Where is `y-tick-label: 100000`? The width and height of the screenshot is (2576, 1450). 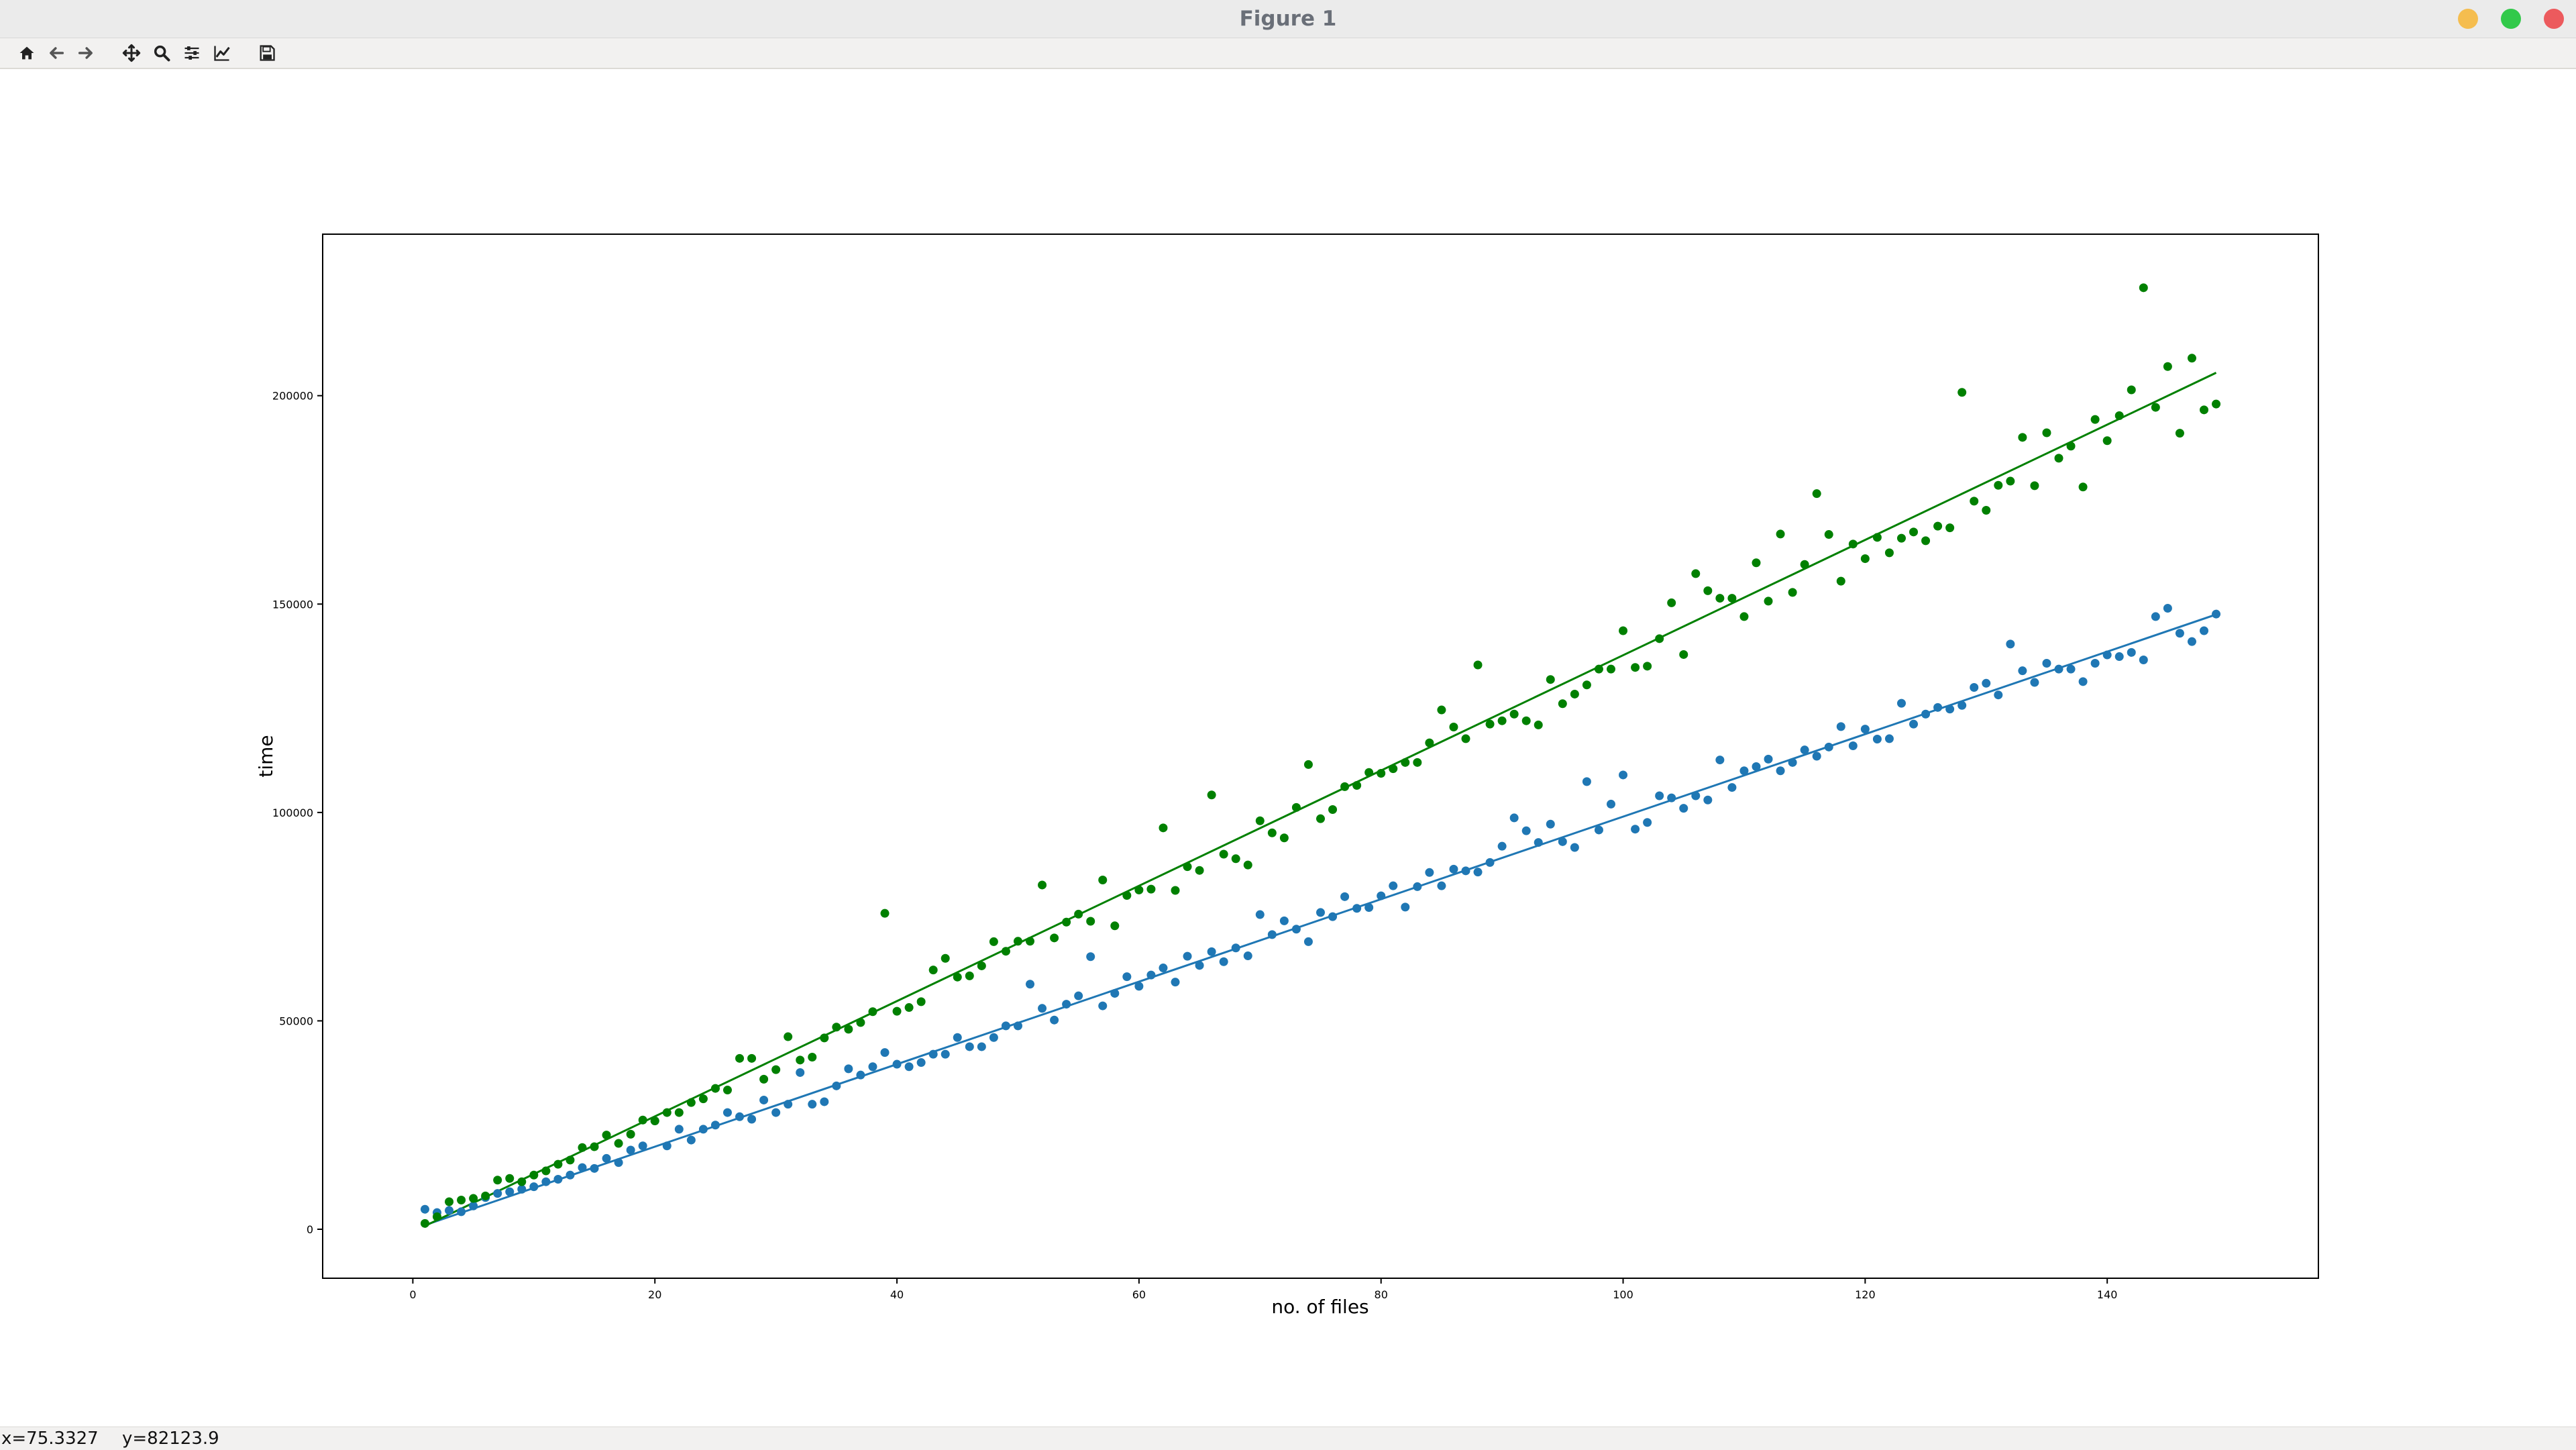 y-tick-label: 100000 is located at coordinates (292, 813).